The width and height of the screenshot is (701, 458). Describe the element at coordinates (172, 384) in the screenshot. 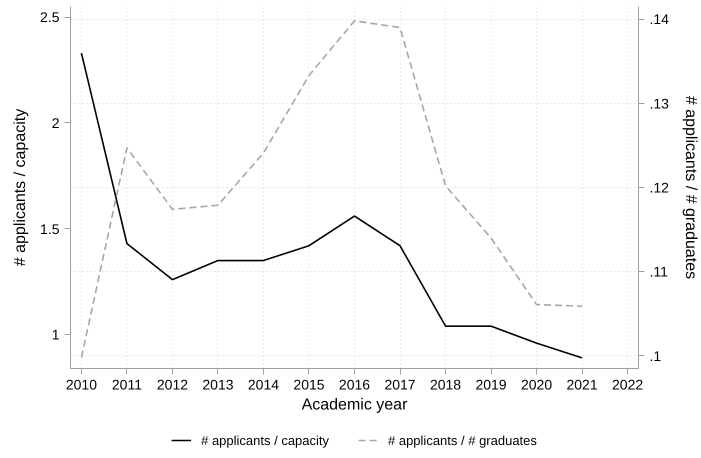

I see `x-tick-label: 2012` at that location.